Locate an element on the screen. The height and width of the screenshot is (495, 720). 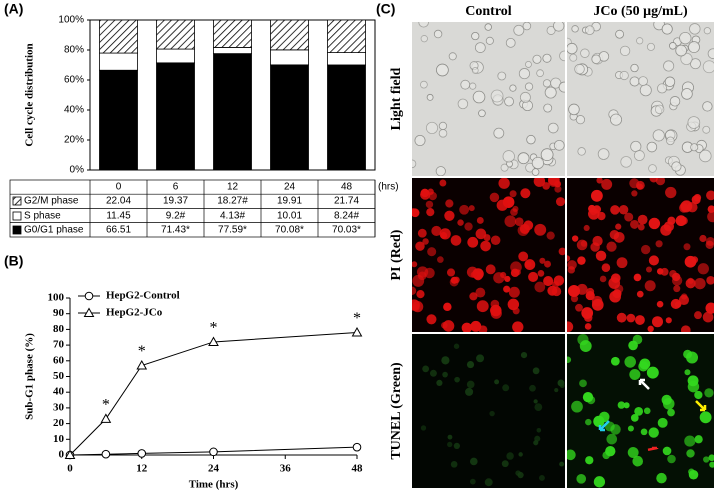
value-label: 77.59* is located at coordinates (232, 230).